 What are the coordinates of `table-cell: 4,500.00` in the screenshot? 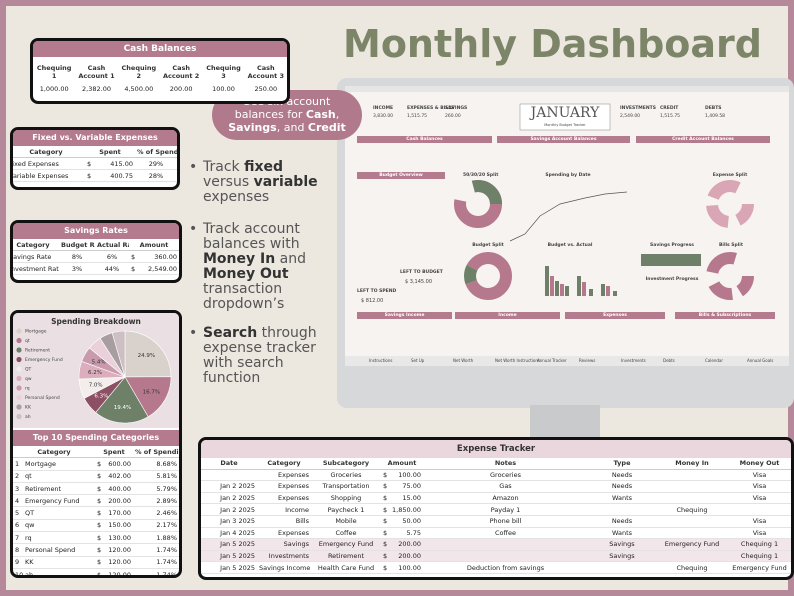 It's located at (139, 89).